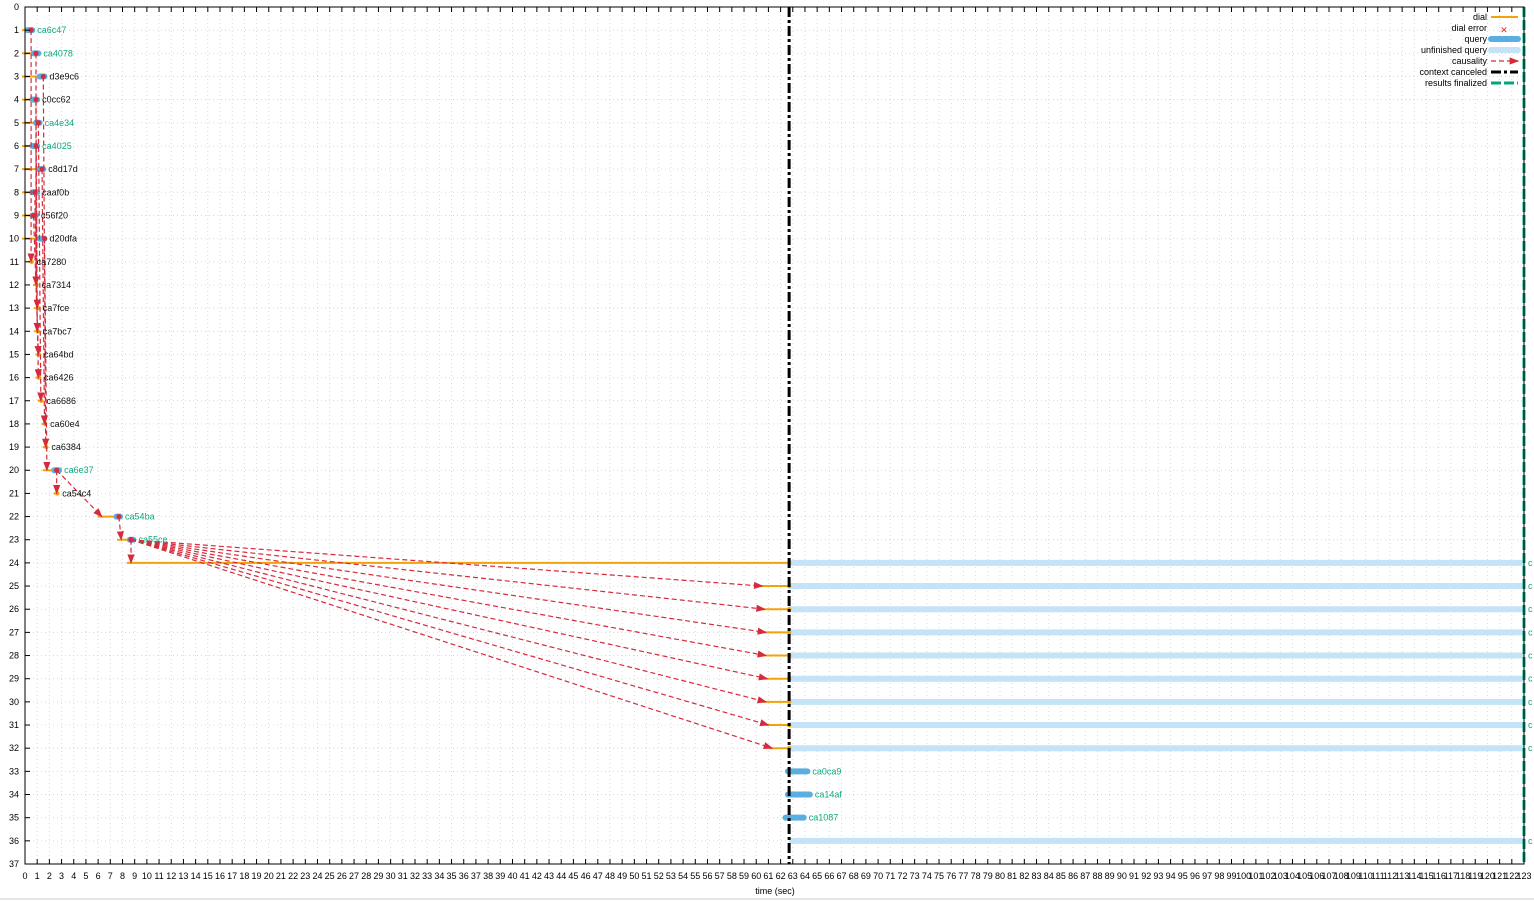  I want to click on x-tick-label: 119, so click(1475, 876).